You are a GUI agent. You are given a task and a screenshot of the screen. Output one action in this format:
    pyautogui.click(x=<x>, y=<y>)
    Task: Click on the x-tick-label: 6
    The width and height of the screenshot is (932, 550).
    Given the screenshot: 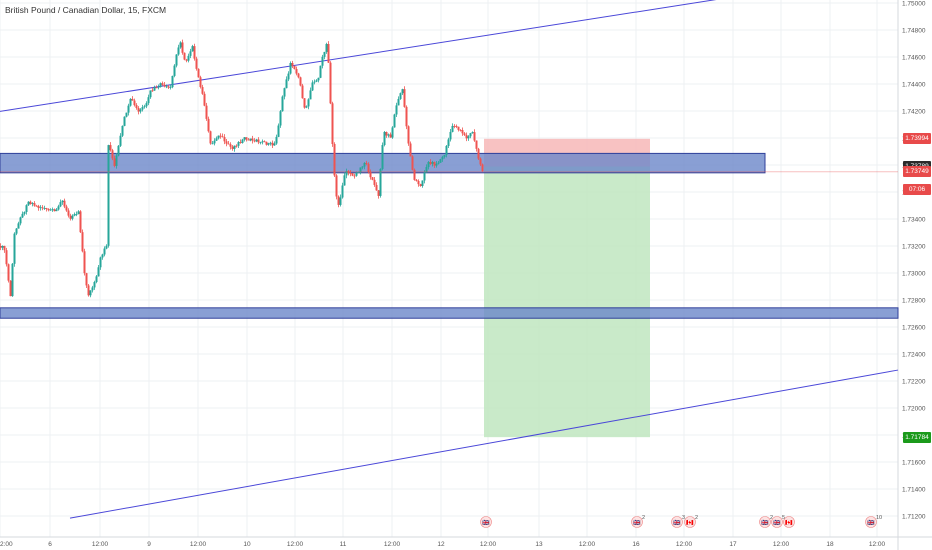 What is the action you would take?
    pyautogui.click(x=50, y=544)
    